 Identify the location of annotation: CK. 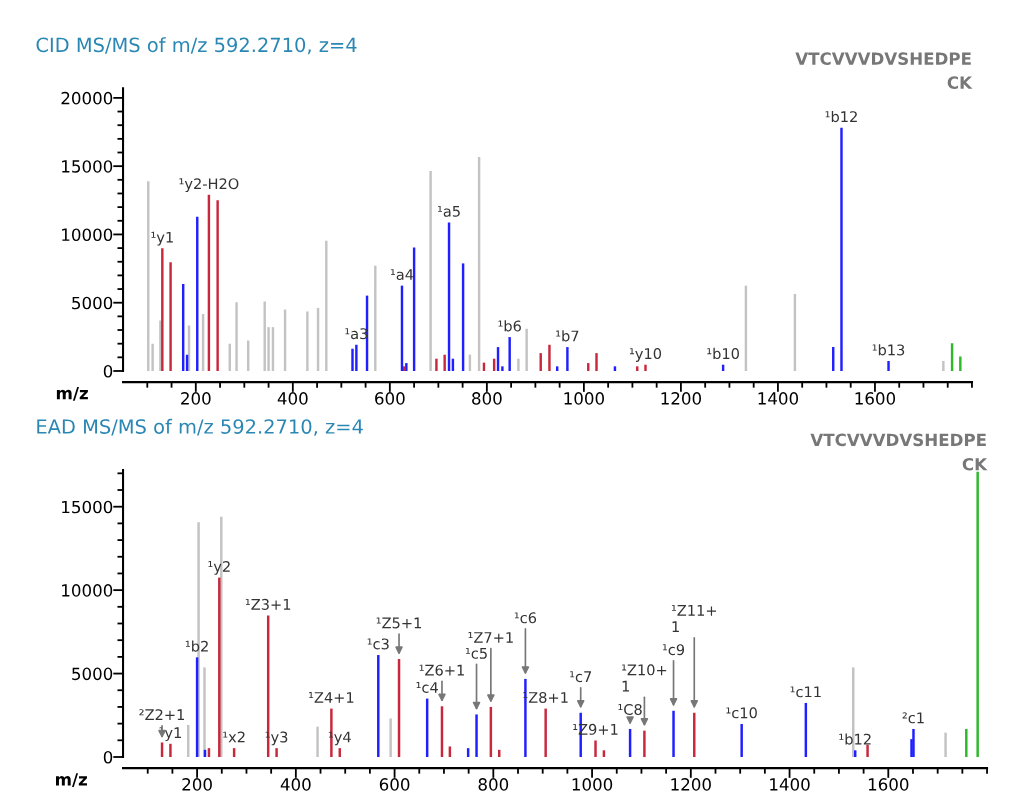
(960, 82).